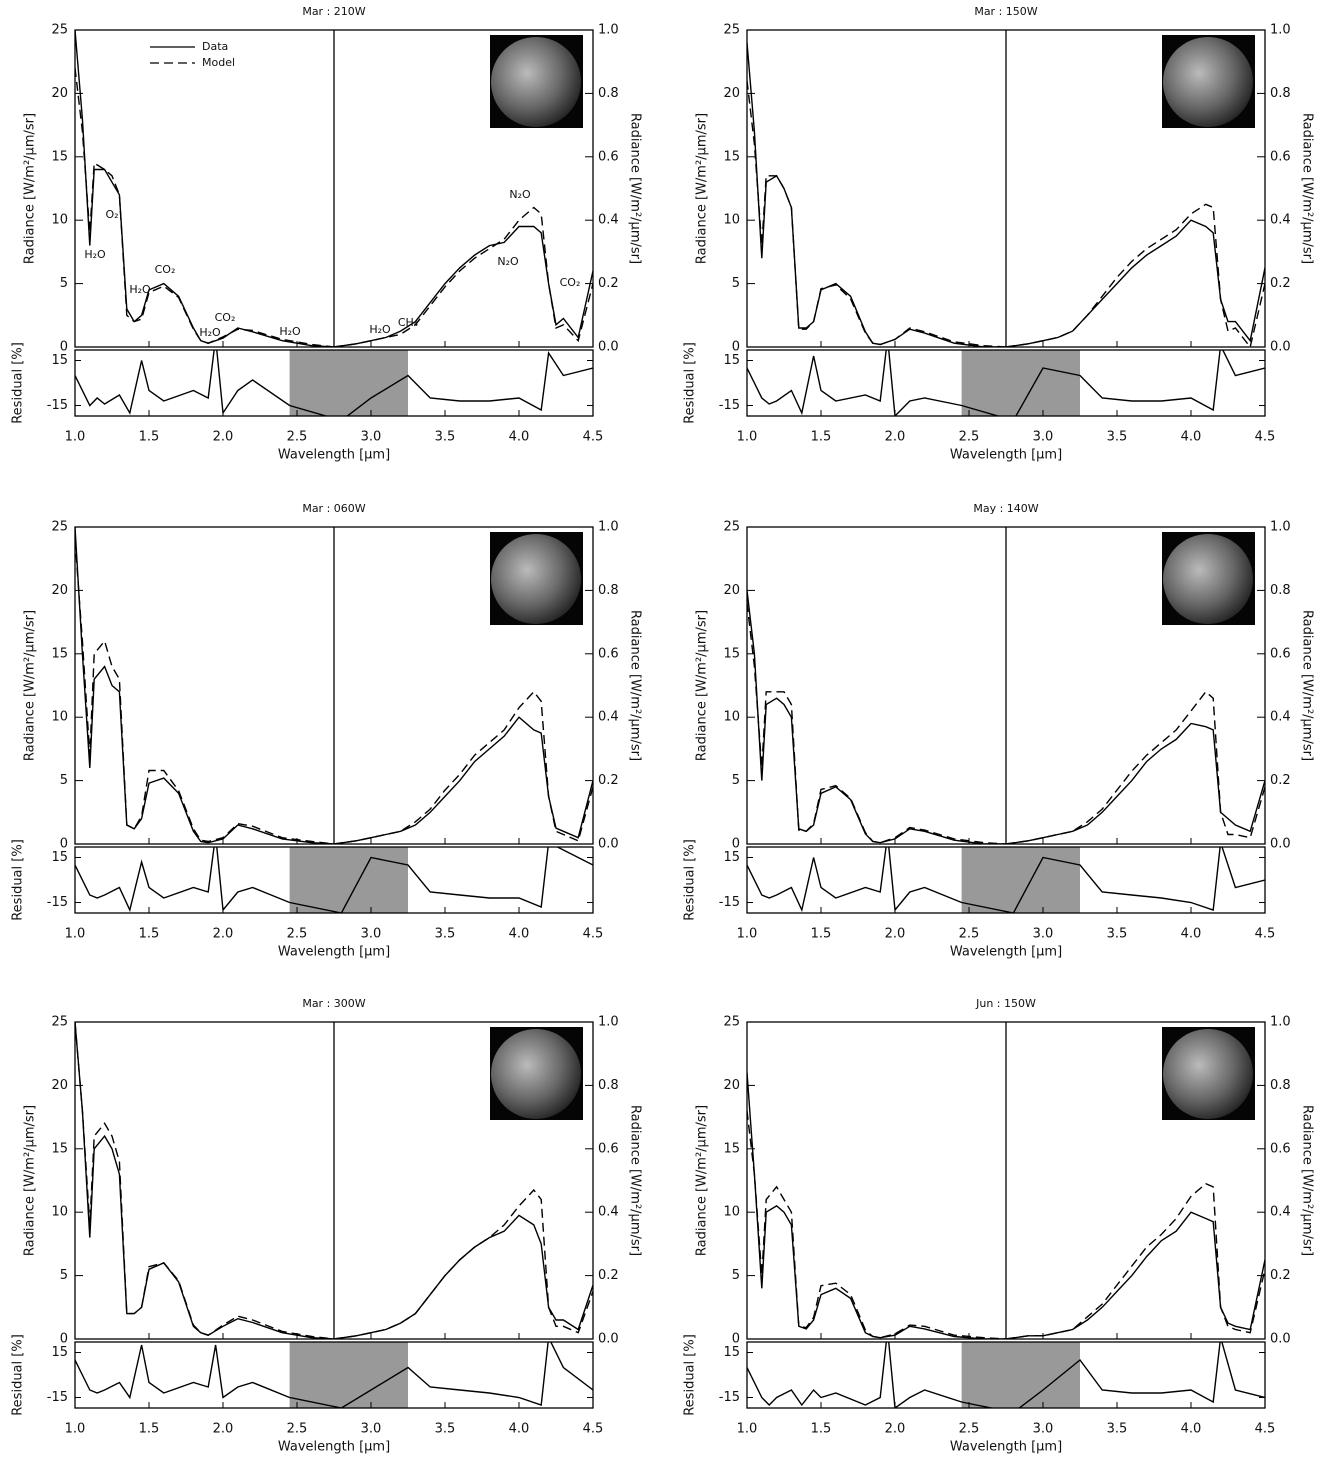  Describe the element at coordinates (225, 317) in the screenshot. I see `annotation: CO₂` at that location.